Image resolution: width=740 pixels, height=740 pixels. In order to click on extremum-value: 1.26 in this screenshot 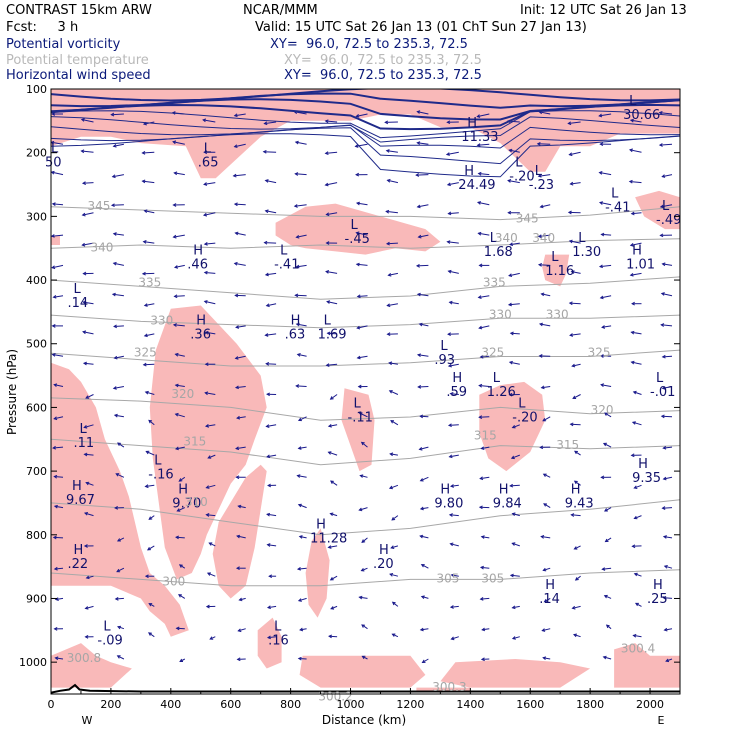, I will do `click(501, 392)`.